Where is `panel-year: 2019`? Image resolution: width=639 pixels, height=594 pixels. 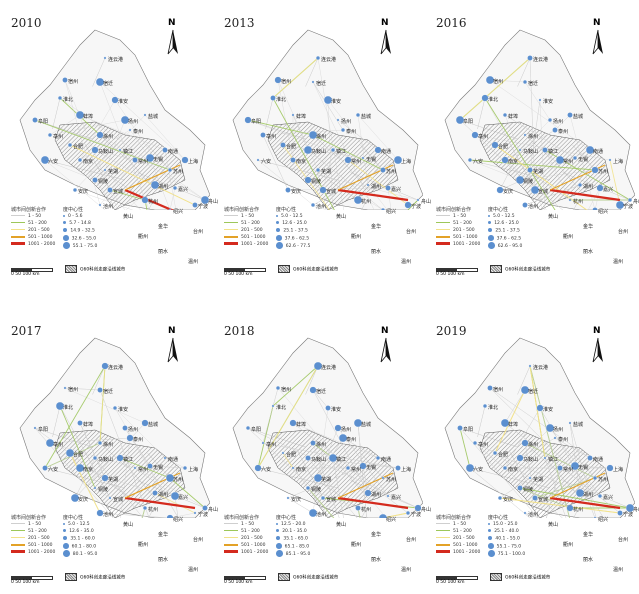 panel-year: 2019 is located at coordinates (451, 331).